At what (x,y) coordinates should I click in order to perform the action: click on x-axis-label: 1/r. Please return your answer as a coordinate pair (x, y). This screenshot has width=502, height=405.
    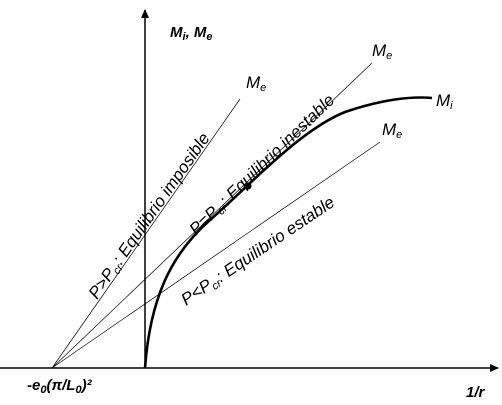
    Looking at the image, I should click on (476, 392).